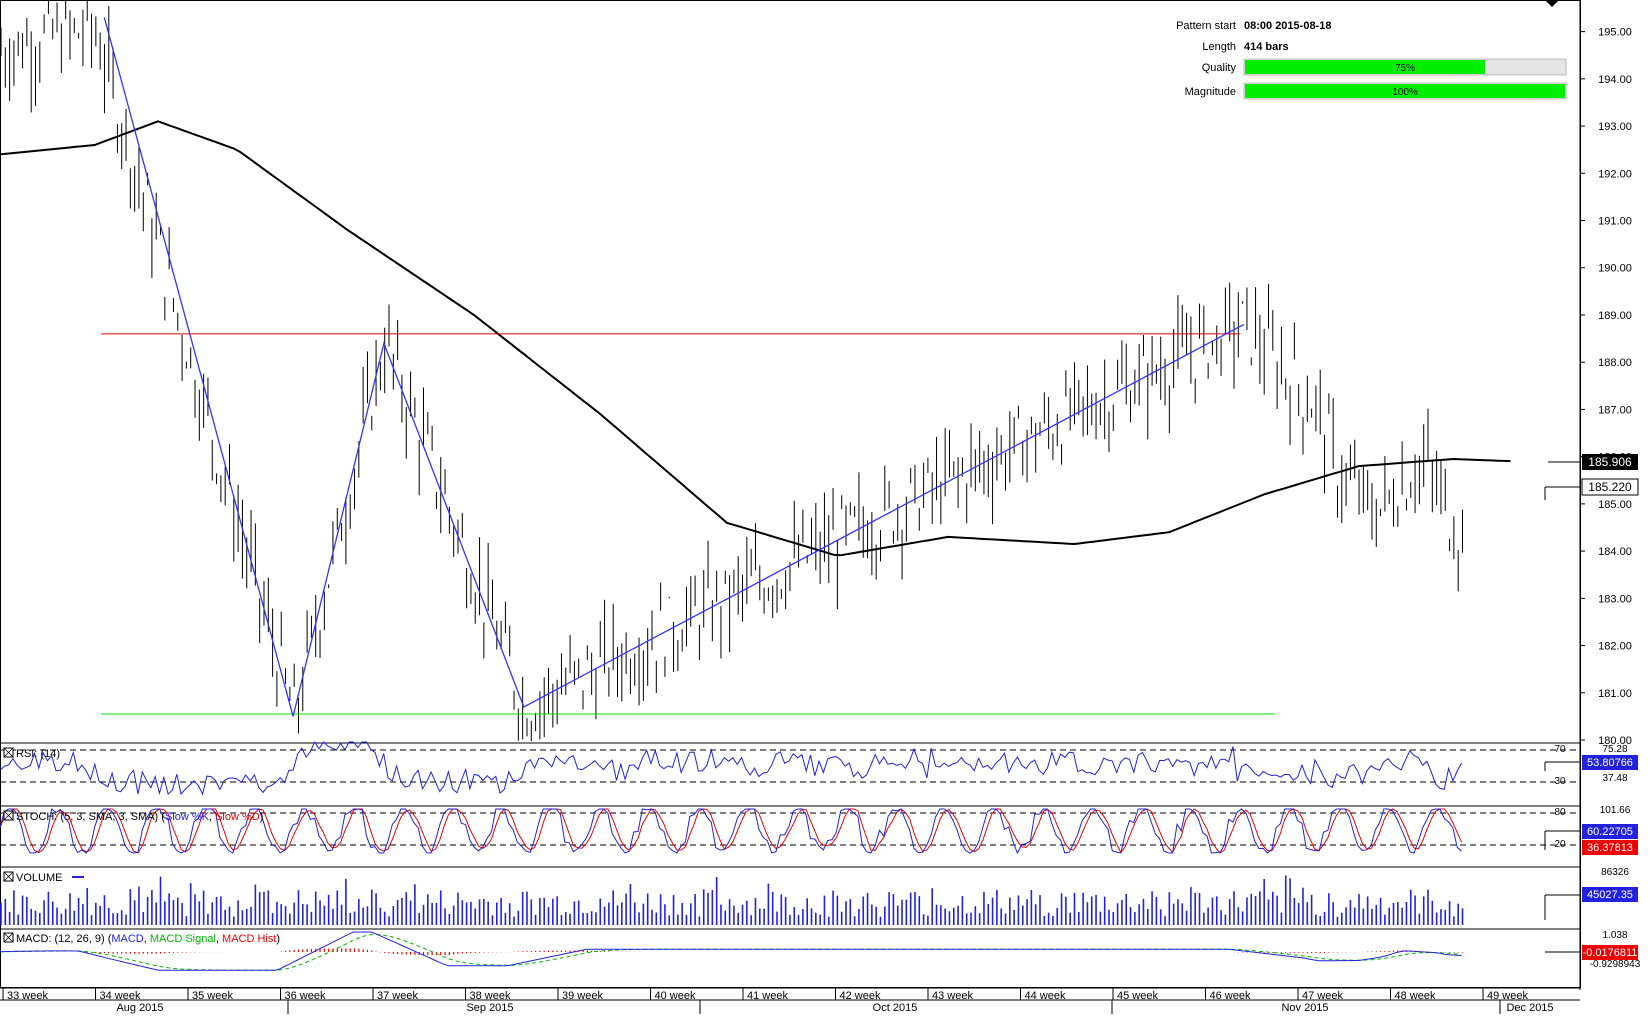 Image resolution: width=1651 pixels, height=1019 pixels. What do you see at coordinates (1615, 599) in the screenshot?
I see `price-tick-label: 183.00` at bounding box center [1615, 599].